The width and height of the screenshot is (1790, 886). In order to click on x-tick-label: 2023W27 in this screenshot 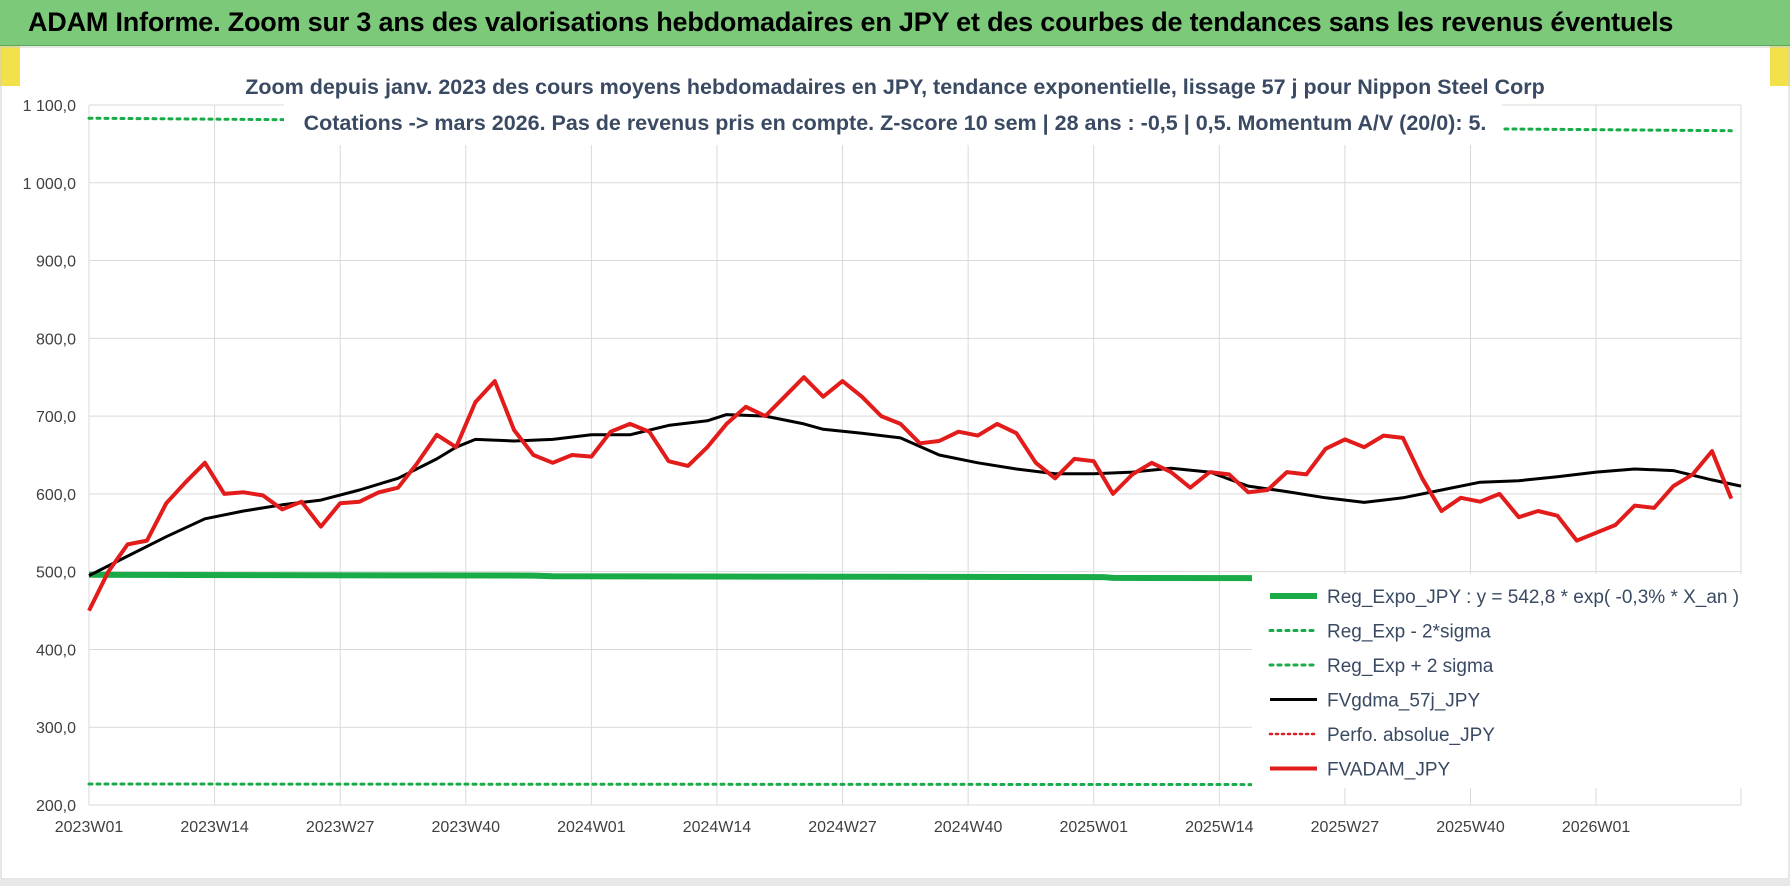, I will do `click(340, 827)`.